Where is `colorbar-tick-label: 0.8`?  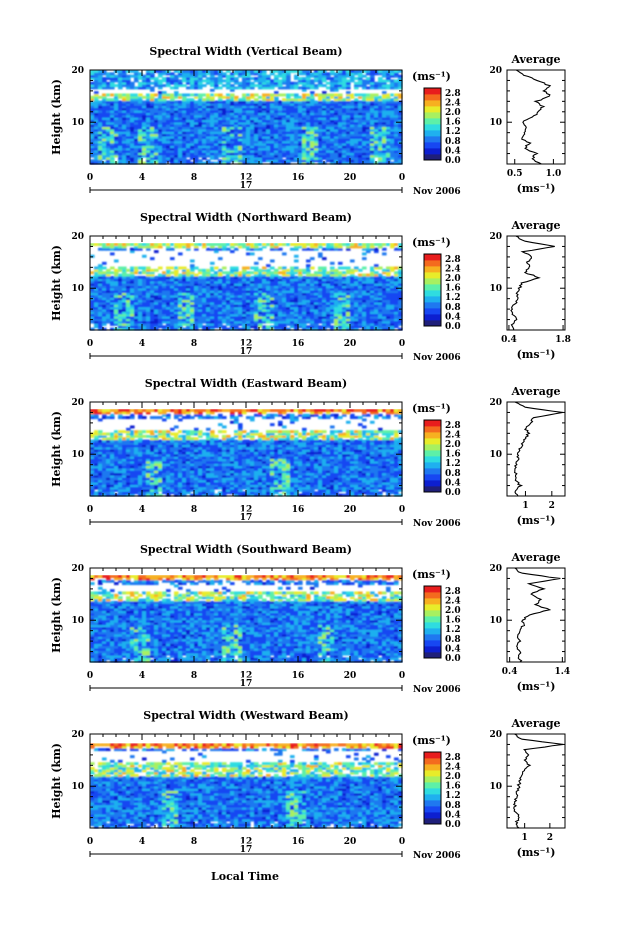
colorbar-tick-label: 0.8 is located at coordinates (453, 142).